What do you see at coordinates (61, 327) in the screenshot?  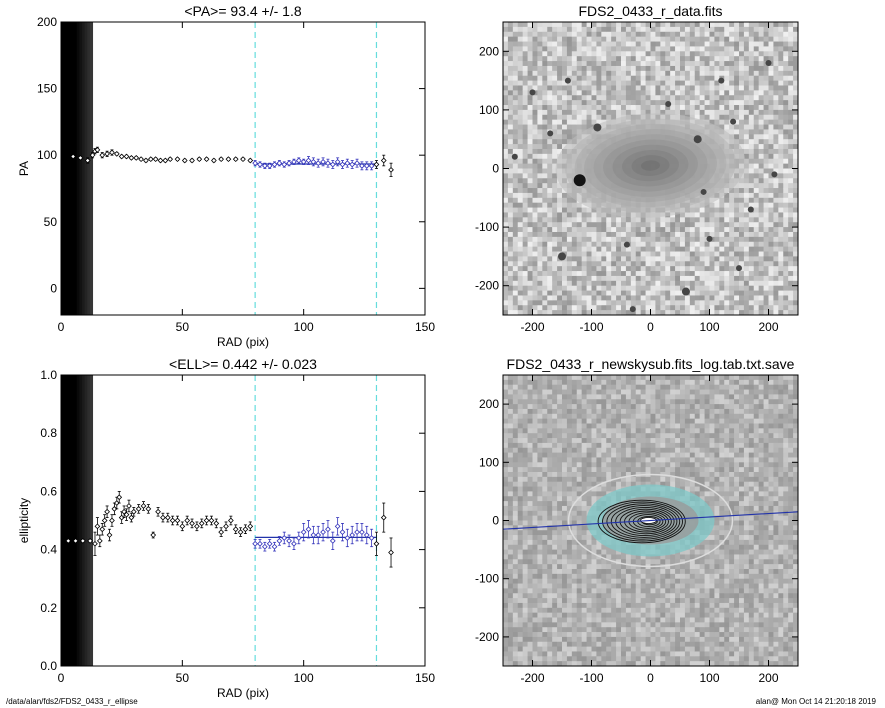 I see `x-tick-label: 0` at bounding box center [61, 327].